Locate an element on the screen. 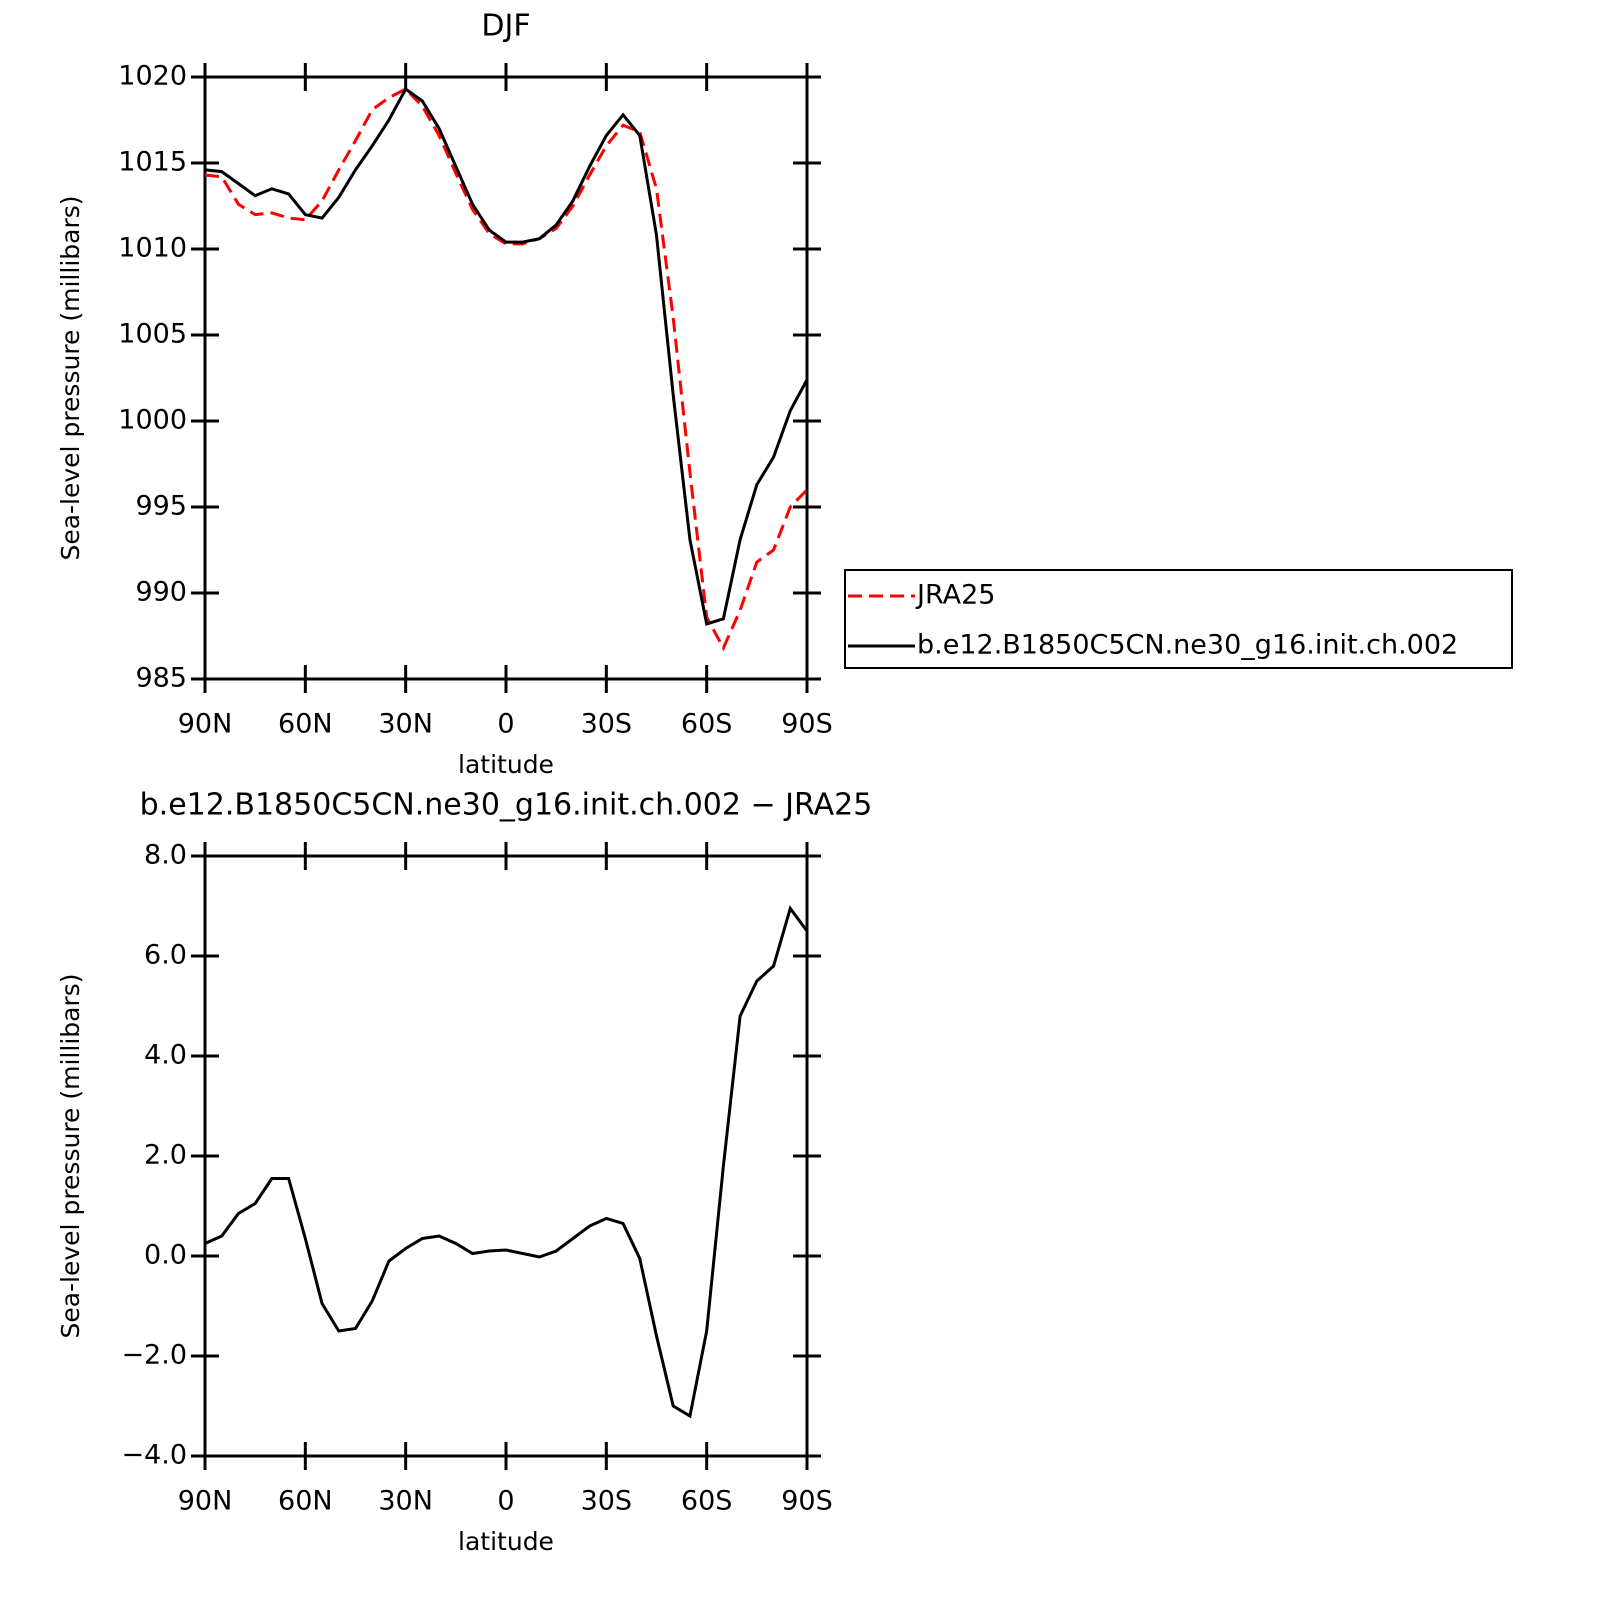 This screenshot has width=1605, height=1603. legend-label: JRA25 is located at coordinates (955, 595).